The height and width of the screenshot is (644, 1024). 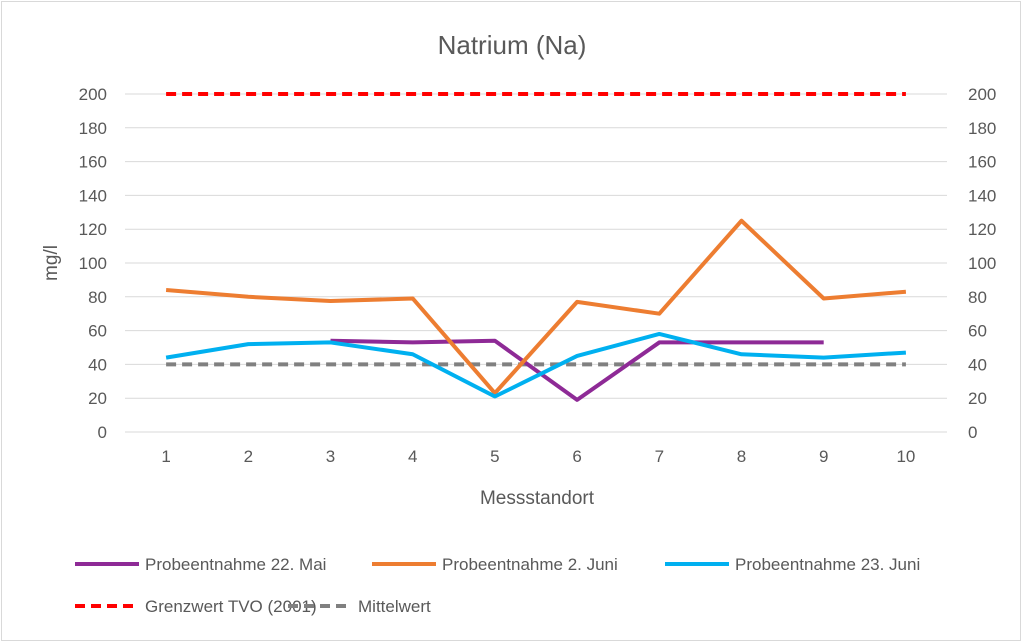 What do you see at coordinates (530, 564) in the screenshot?
I see `legend-label: Probeentnahme 2. Juni` at bounding box center [530, 564].